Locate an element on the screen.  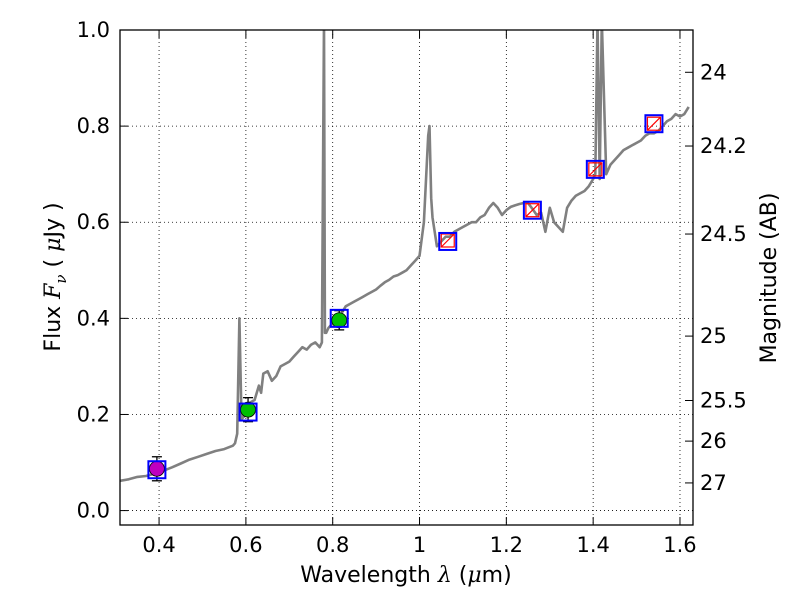
y-axis-label: Flux Fν ( μJy ) is located at coordinates (55, 276).